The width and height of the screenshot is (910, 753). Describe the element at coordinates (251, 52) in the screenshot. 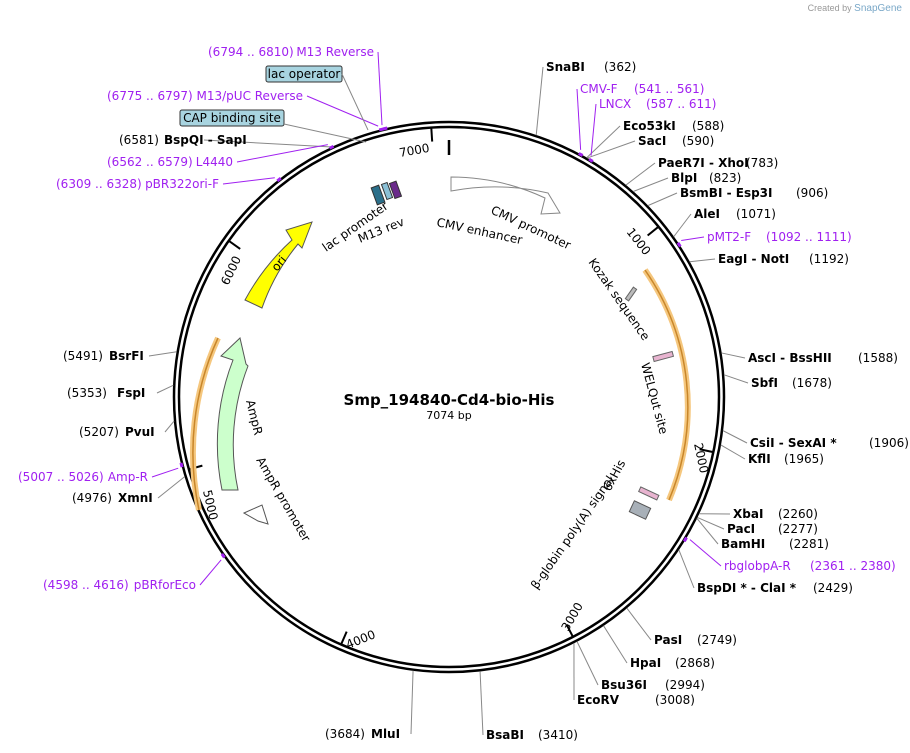

I see `primer-range: (6794 .. 6810)` at that location.